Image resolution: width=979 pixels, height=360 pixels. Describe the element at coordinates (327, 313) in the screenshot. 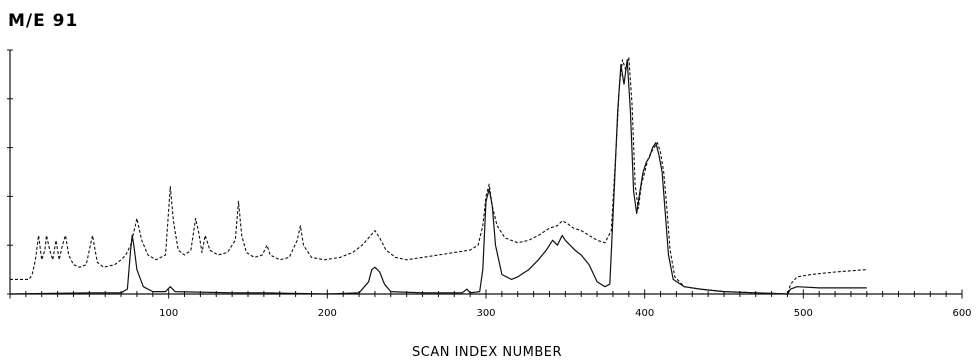

I see `x-tick-label: 200` at that location.